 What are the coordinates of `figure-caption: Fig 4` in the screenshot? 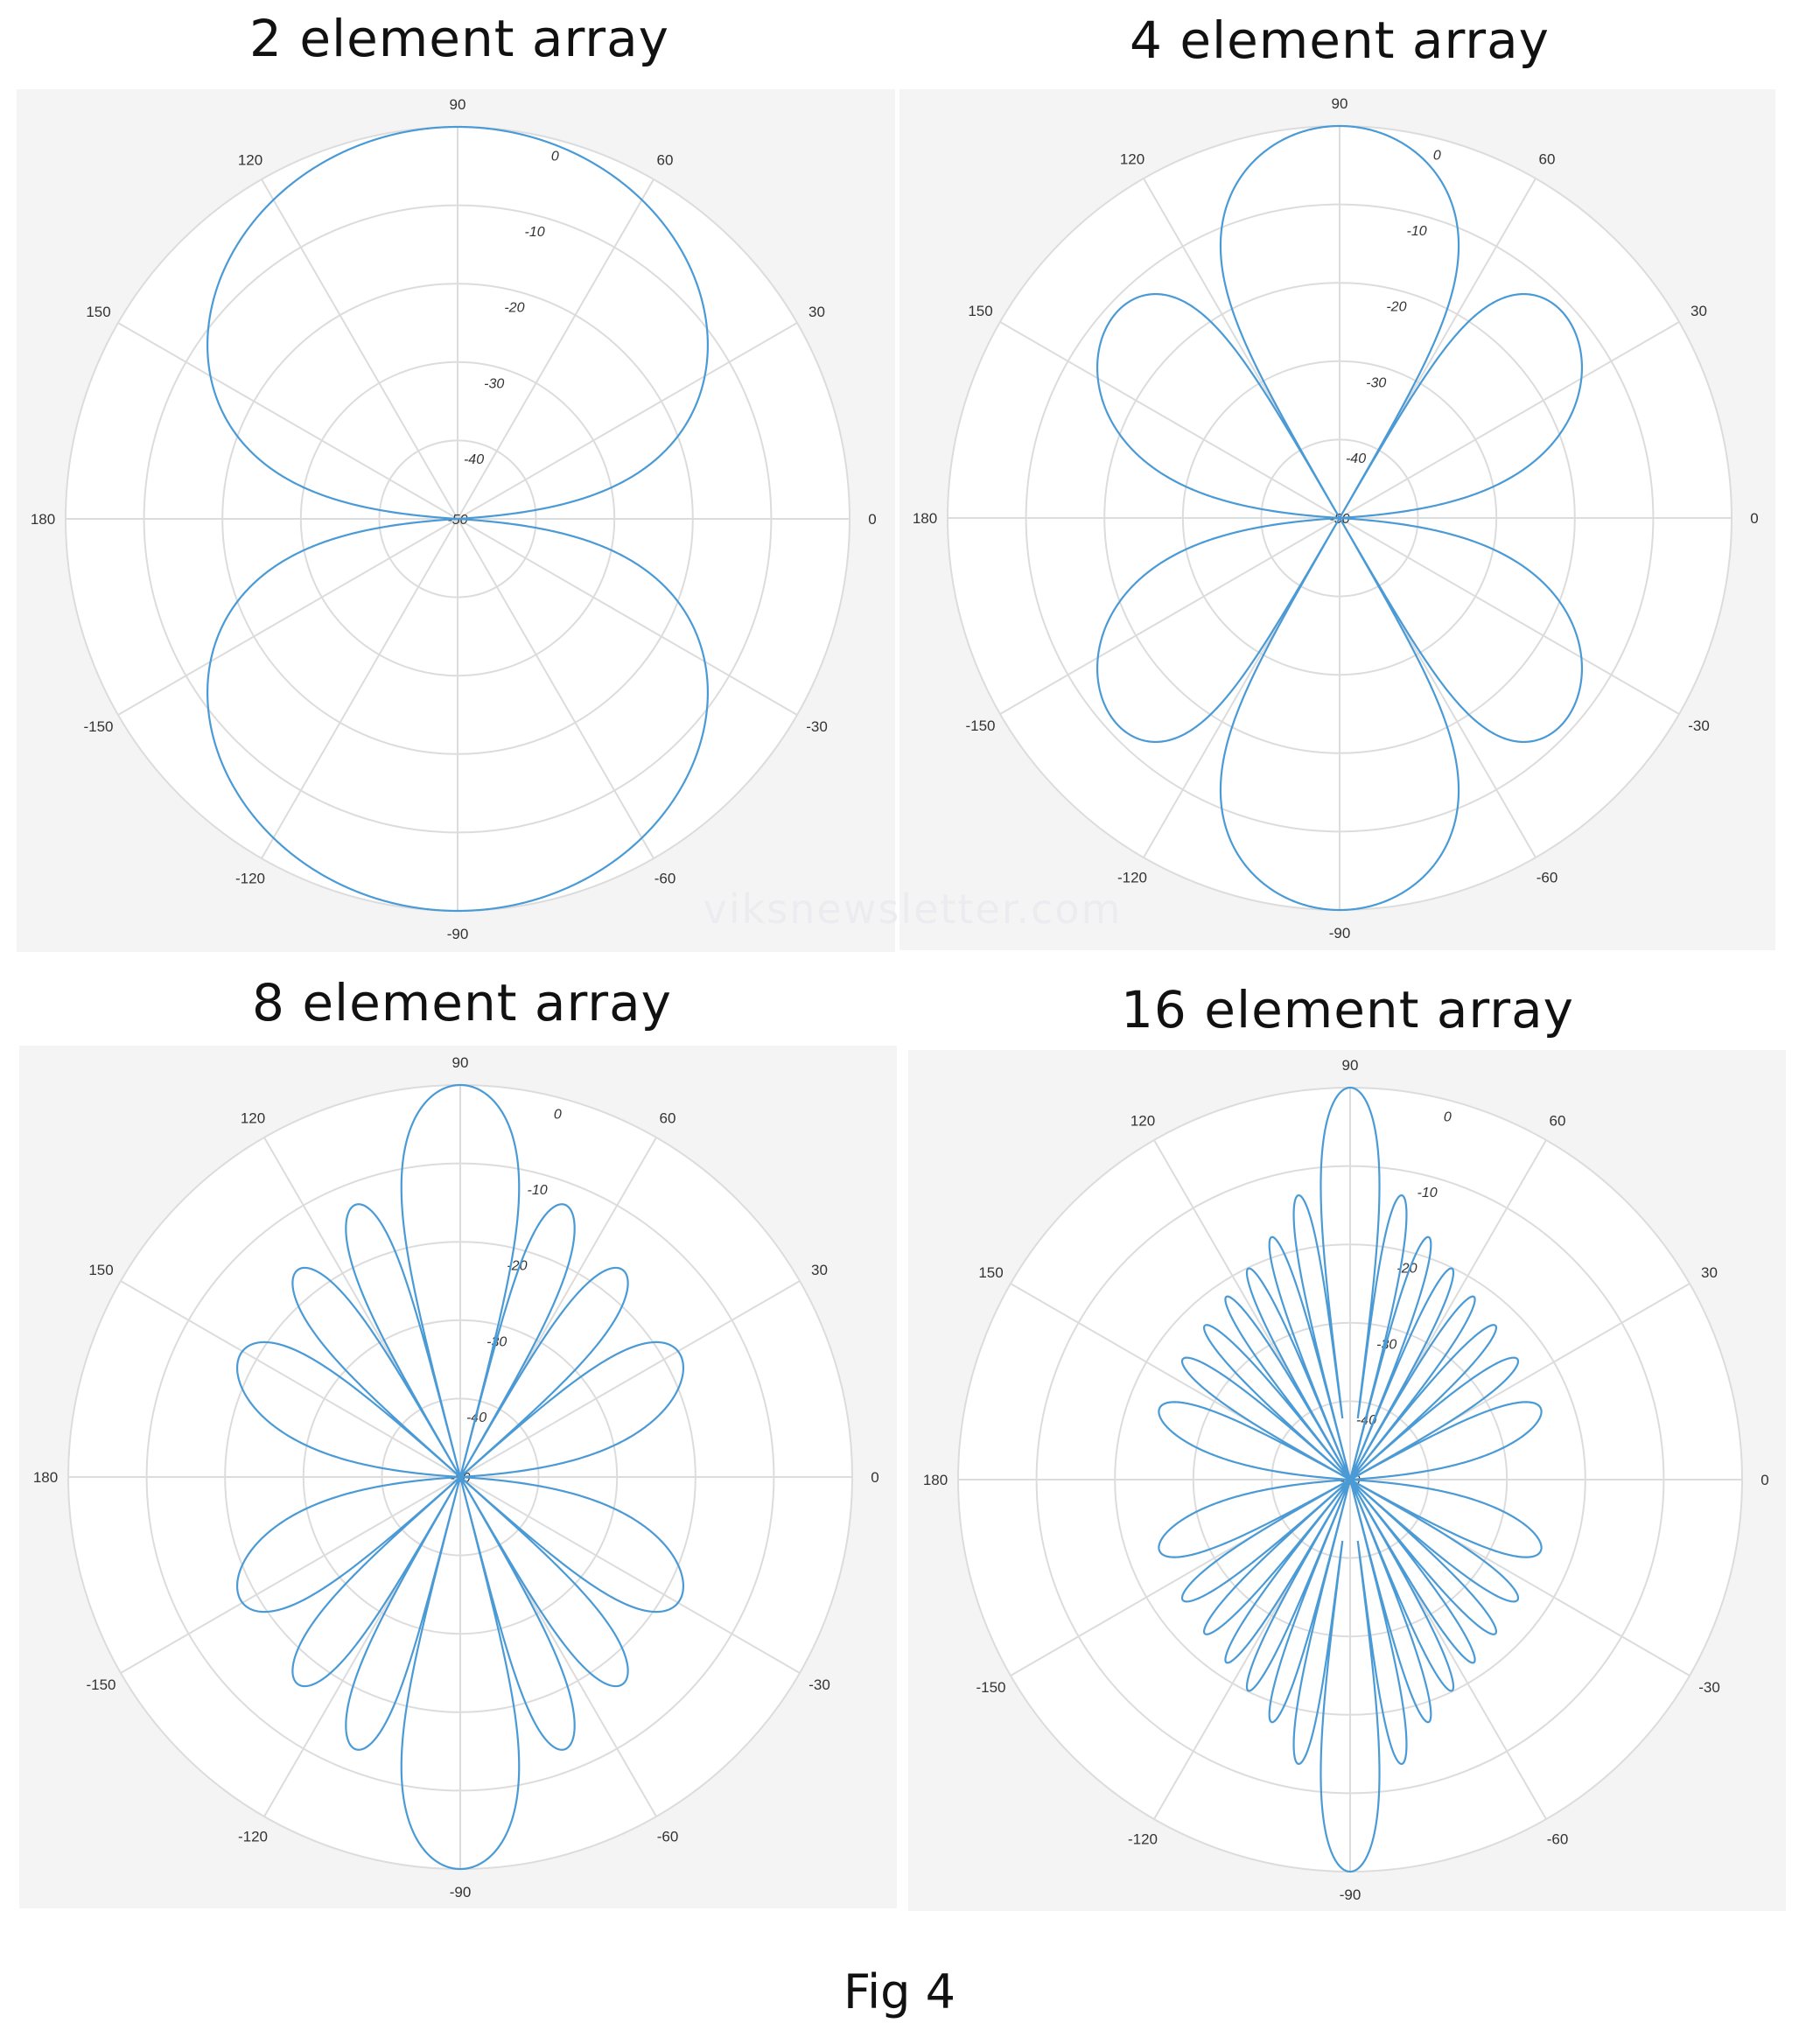 It's located at (900, 1992).